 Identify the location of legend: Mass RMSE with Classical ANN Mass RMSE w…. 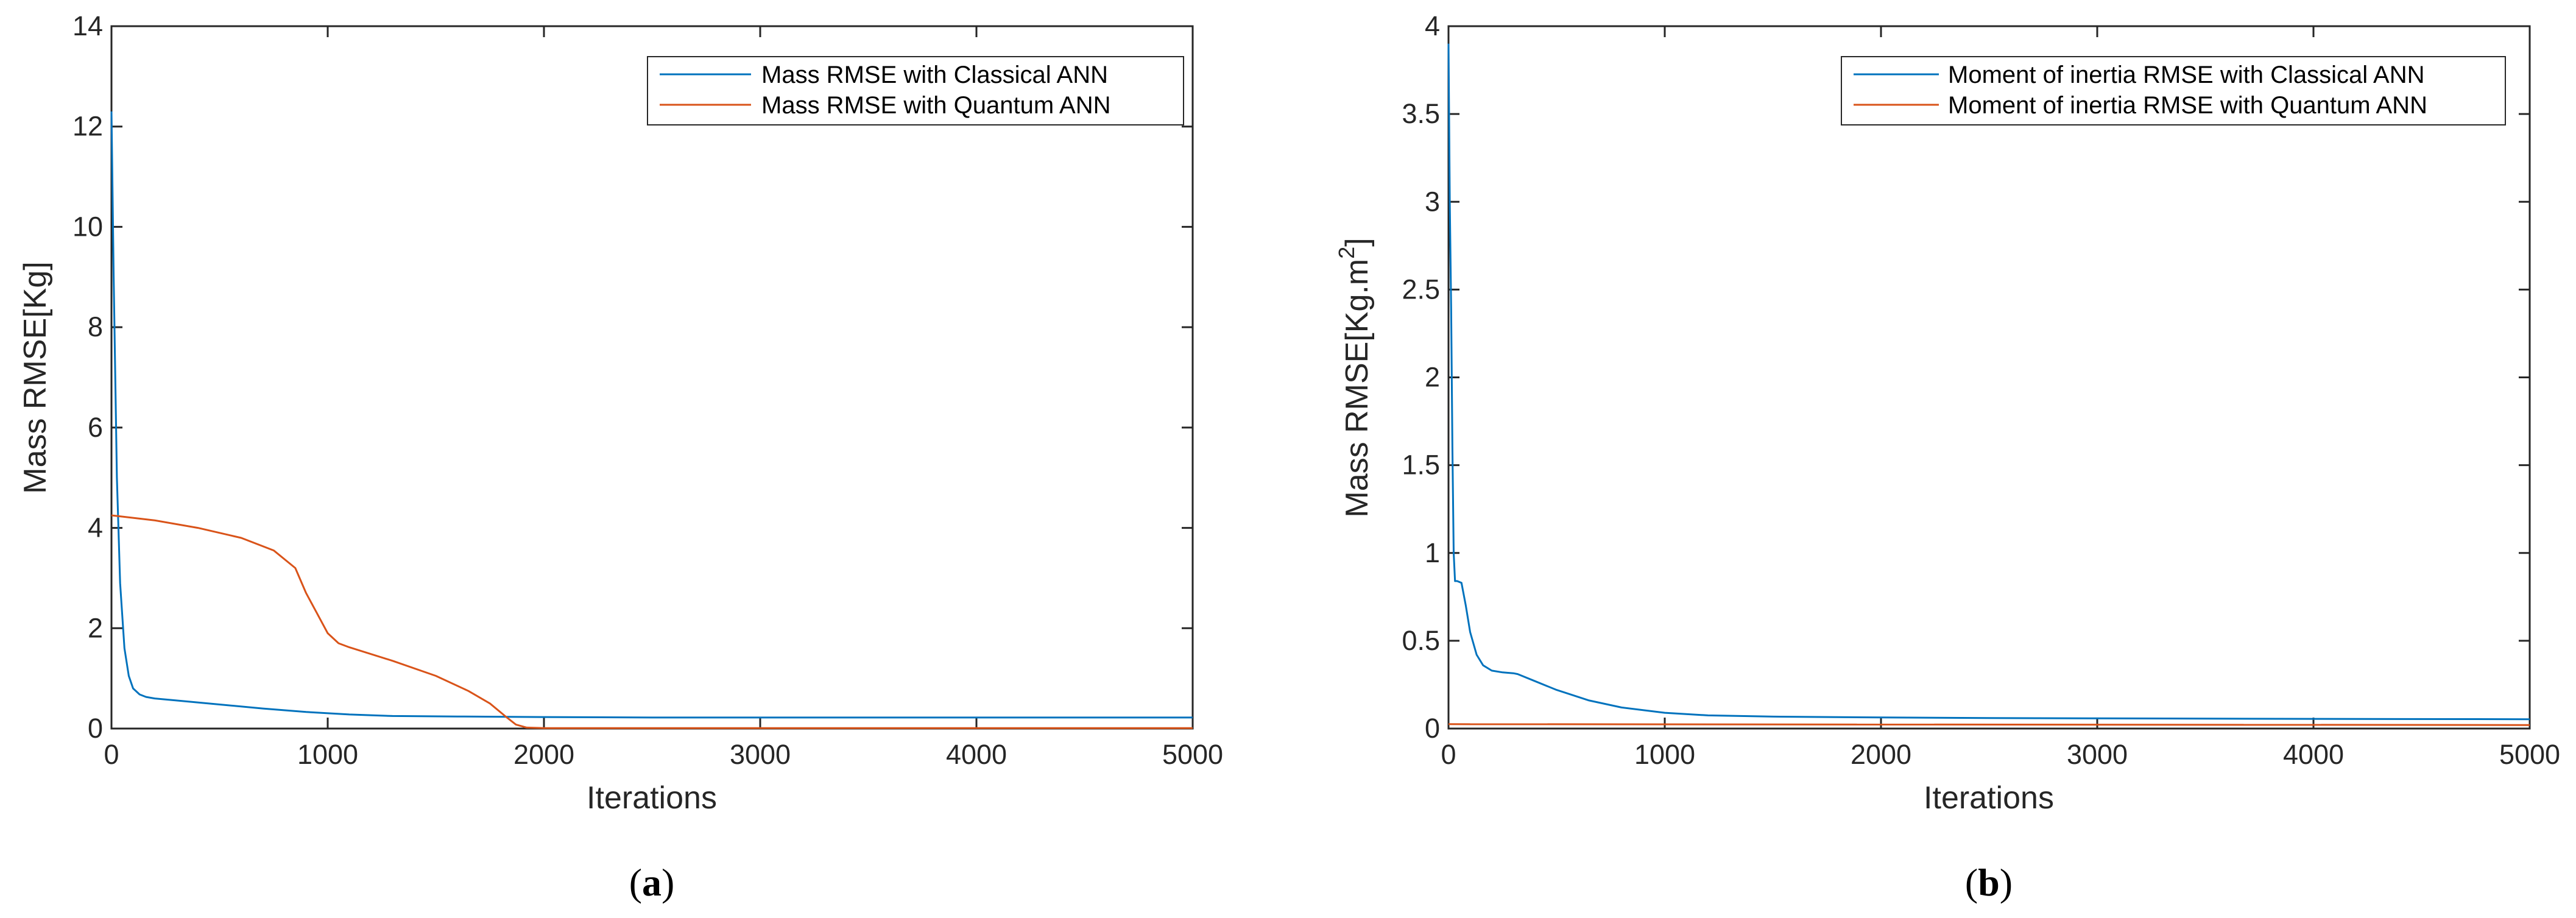
(915, 90).